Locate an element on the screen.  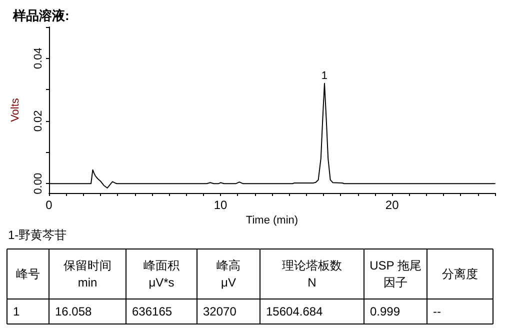
y-axis-title: Volts is located at coordinates (16, 110).